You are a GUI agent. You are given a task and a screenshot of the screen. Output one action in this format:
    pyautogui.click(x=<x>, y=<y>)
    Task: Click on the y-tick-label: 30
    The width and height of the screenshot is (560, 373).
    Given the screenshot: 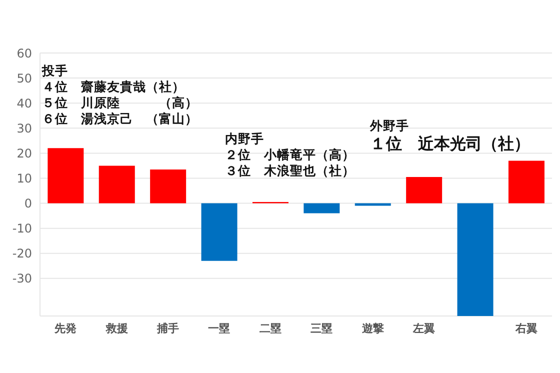 What is the action you would take?
    pyautogui.click(x=24, y=128)
    